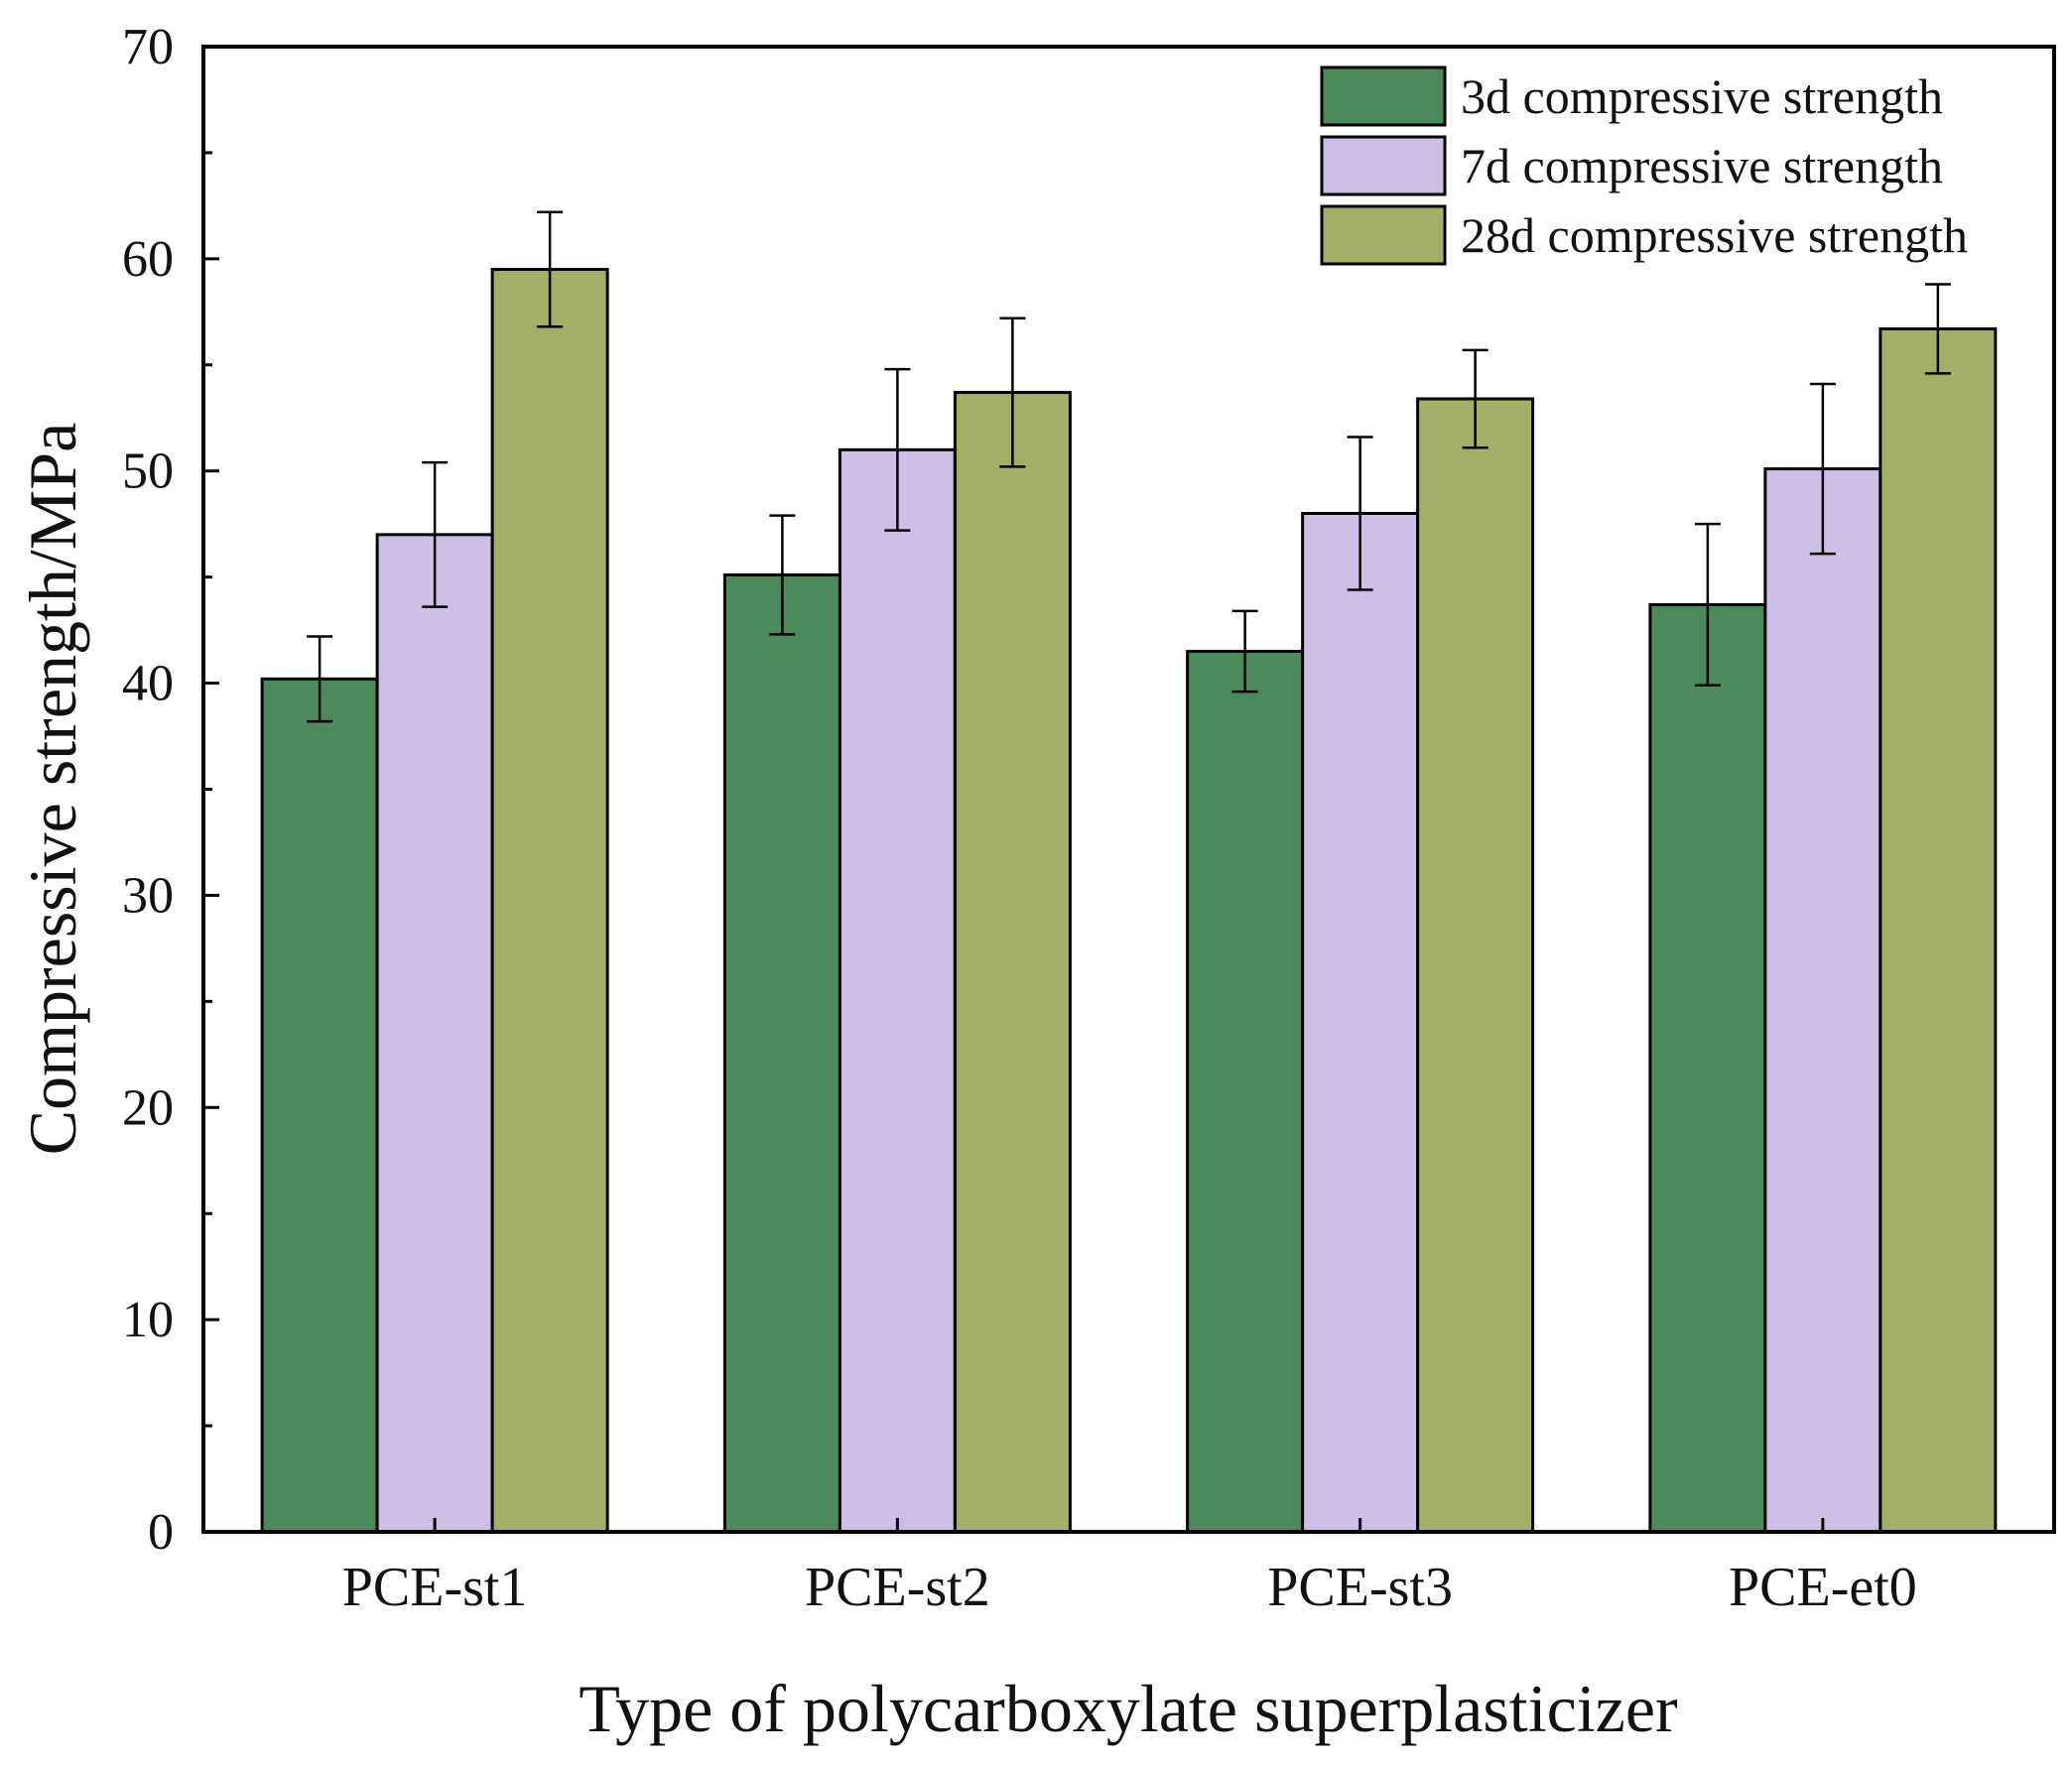 This screenshot has width=2072, height=1765. I want to click on y-tick-label: 10, so click(148, 1320).